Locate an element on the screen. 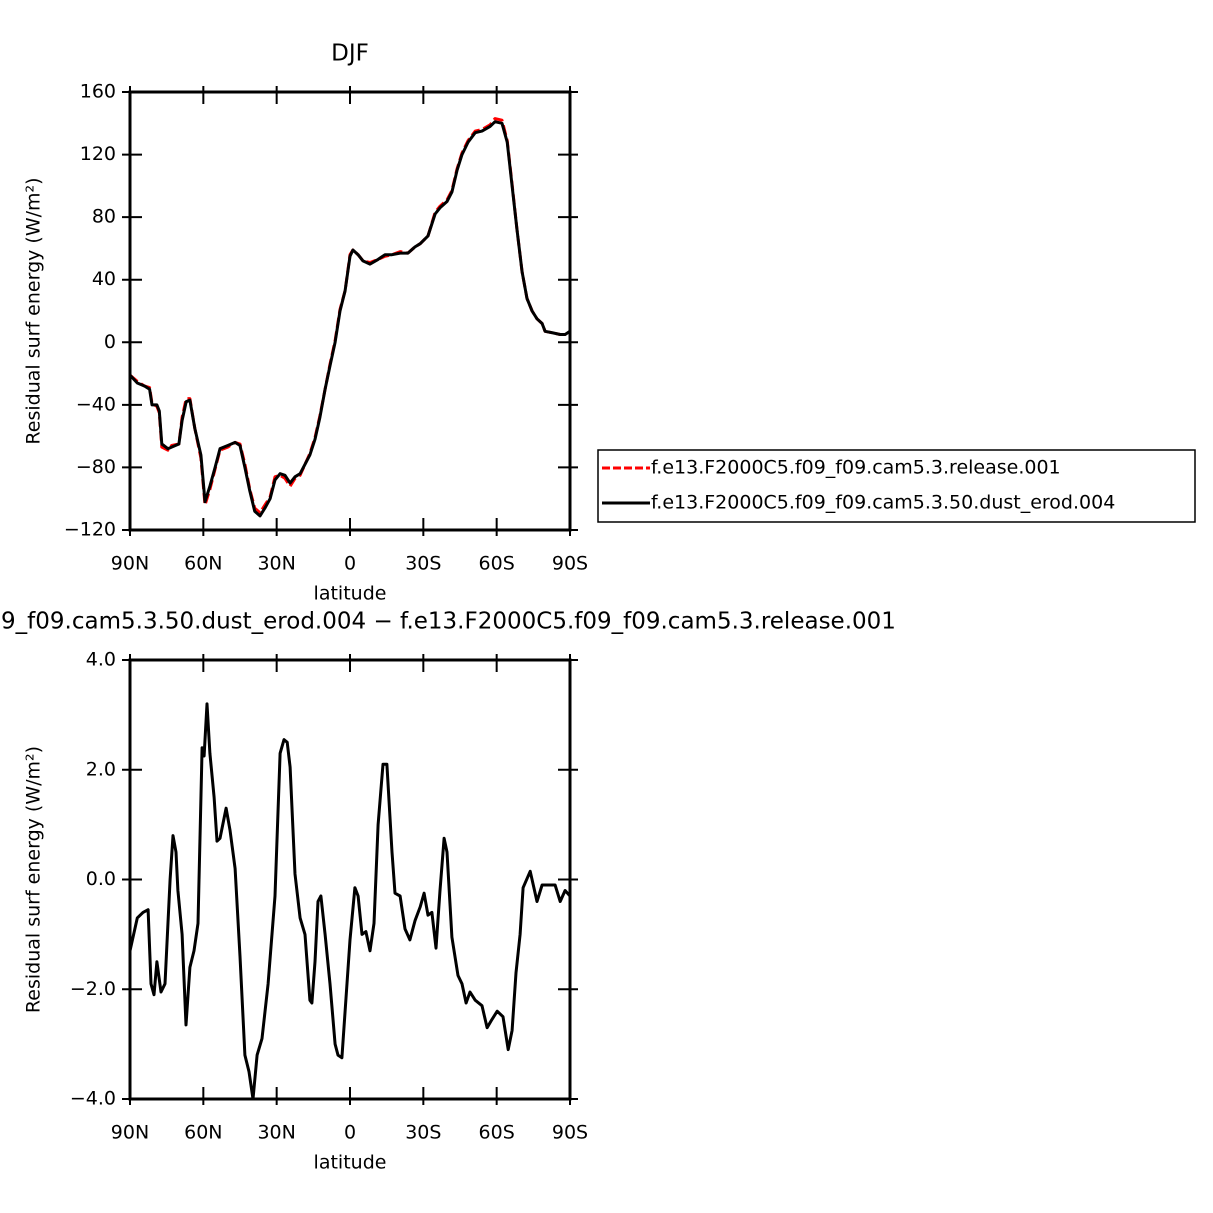  y-tick-label: 2.0 is located at coordinates (101, 769).